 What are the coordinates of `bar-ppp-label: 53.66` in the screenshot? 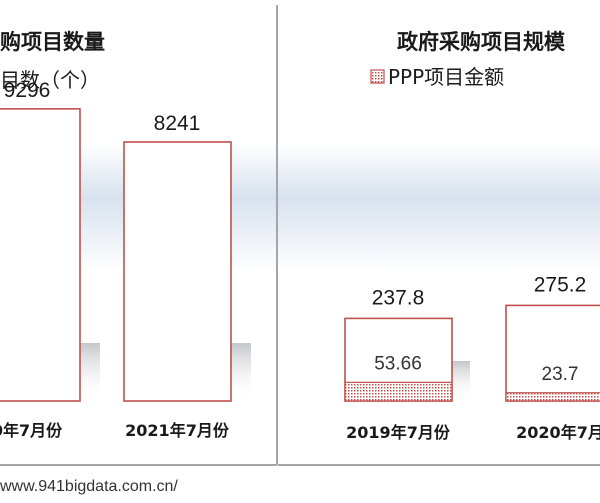 It's located at (398, 363).